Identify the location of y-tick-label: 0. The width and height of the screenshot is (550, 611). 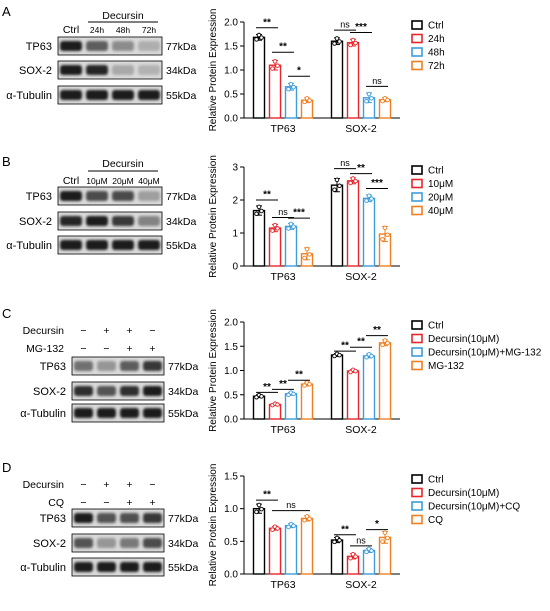
(235, 267).